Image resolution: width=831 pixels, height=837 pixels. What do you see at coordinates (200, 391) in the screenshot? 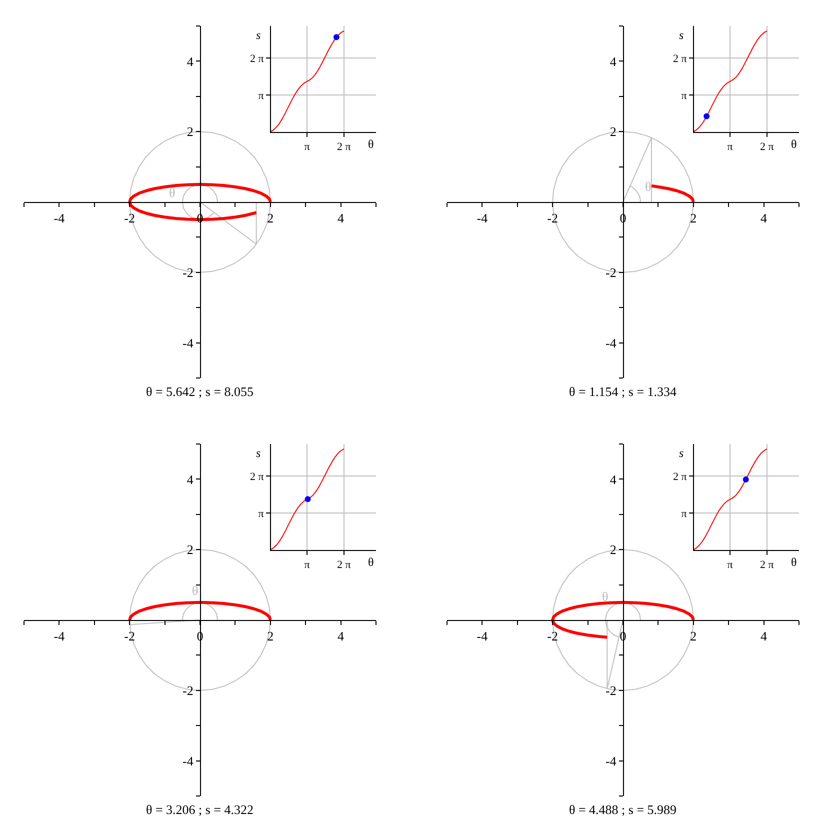
I see `text: θ = 5.642 ; s = 8.055` at bounding box center [200, 391].